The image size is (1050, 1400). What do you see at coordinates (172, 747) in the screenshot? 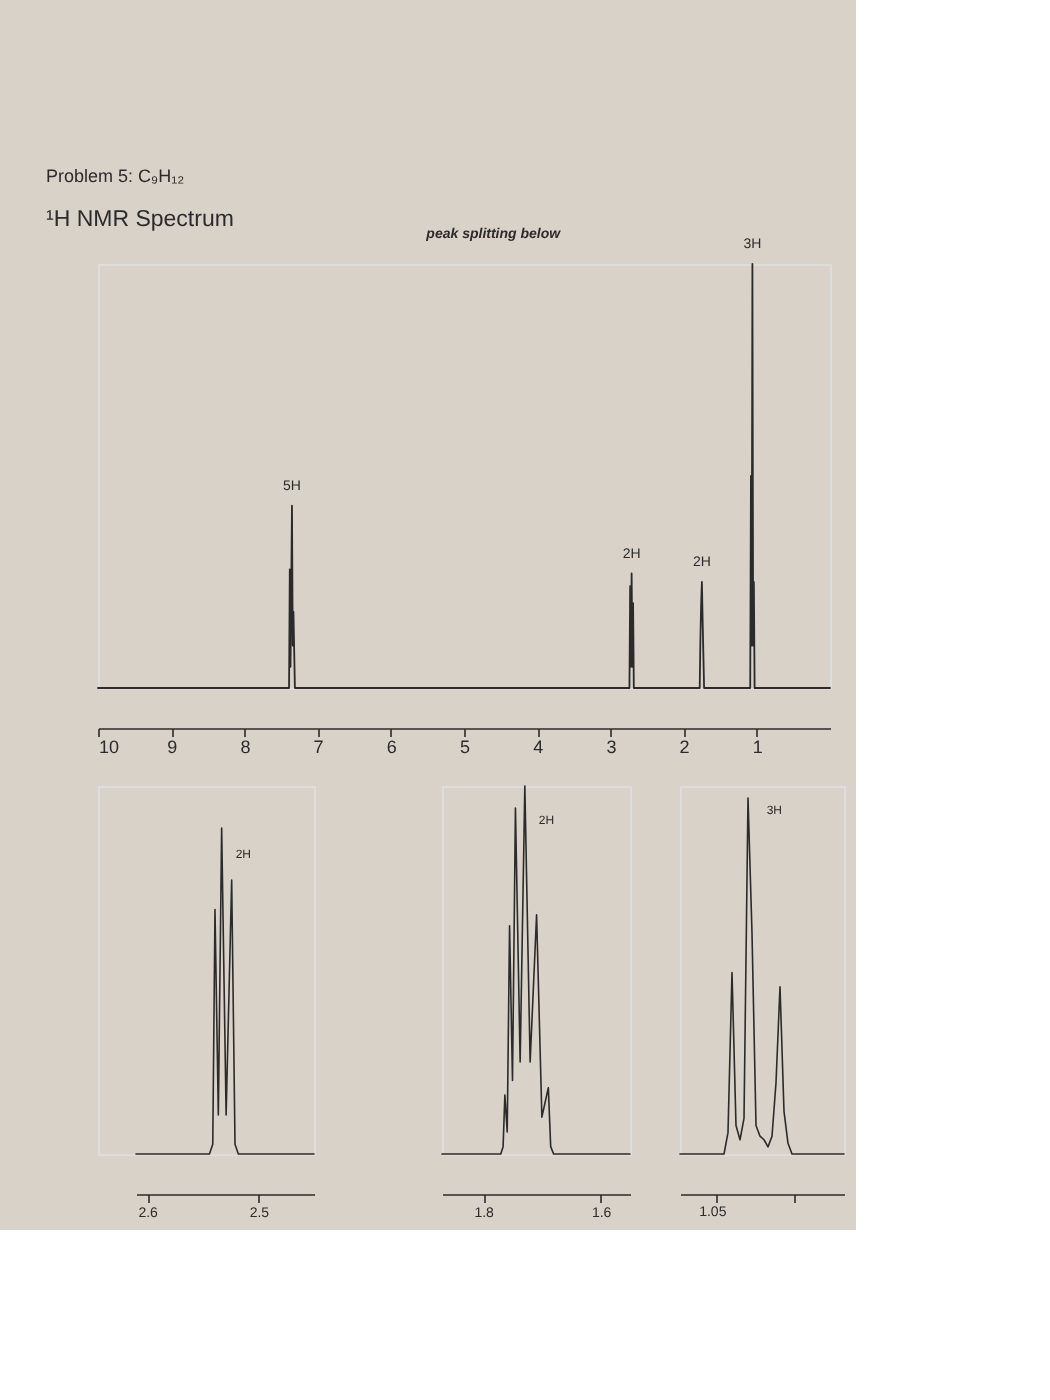
I see `x-tick-label: 9` at bounding box center [172, 747].